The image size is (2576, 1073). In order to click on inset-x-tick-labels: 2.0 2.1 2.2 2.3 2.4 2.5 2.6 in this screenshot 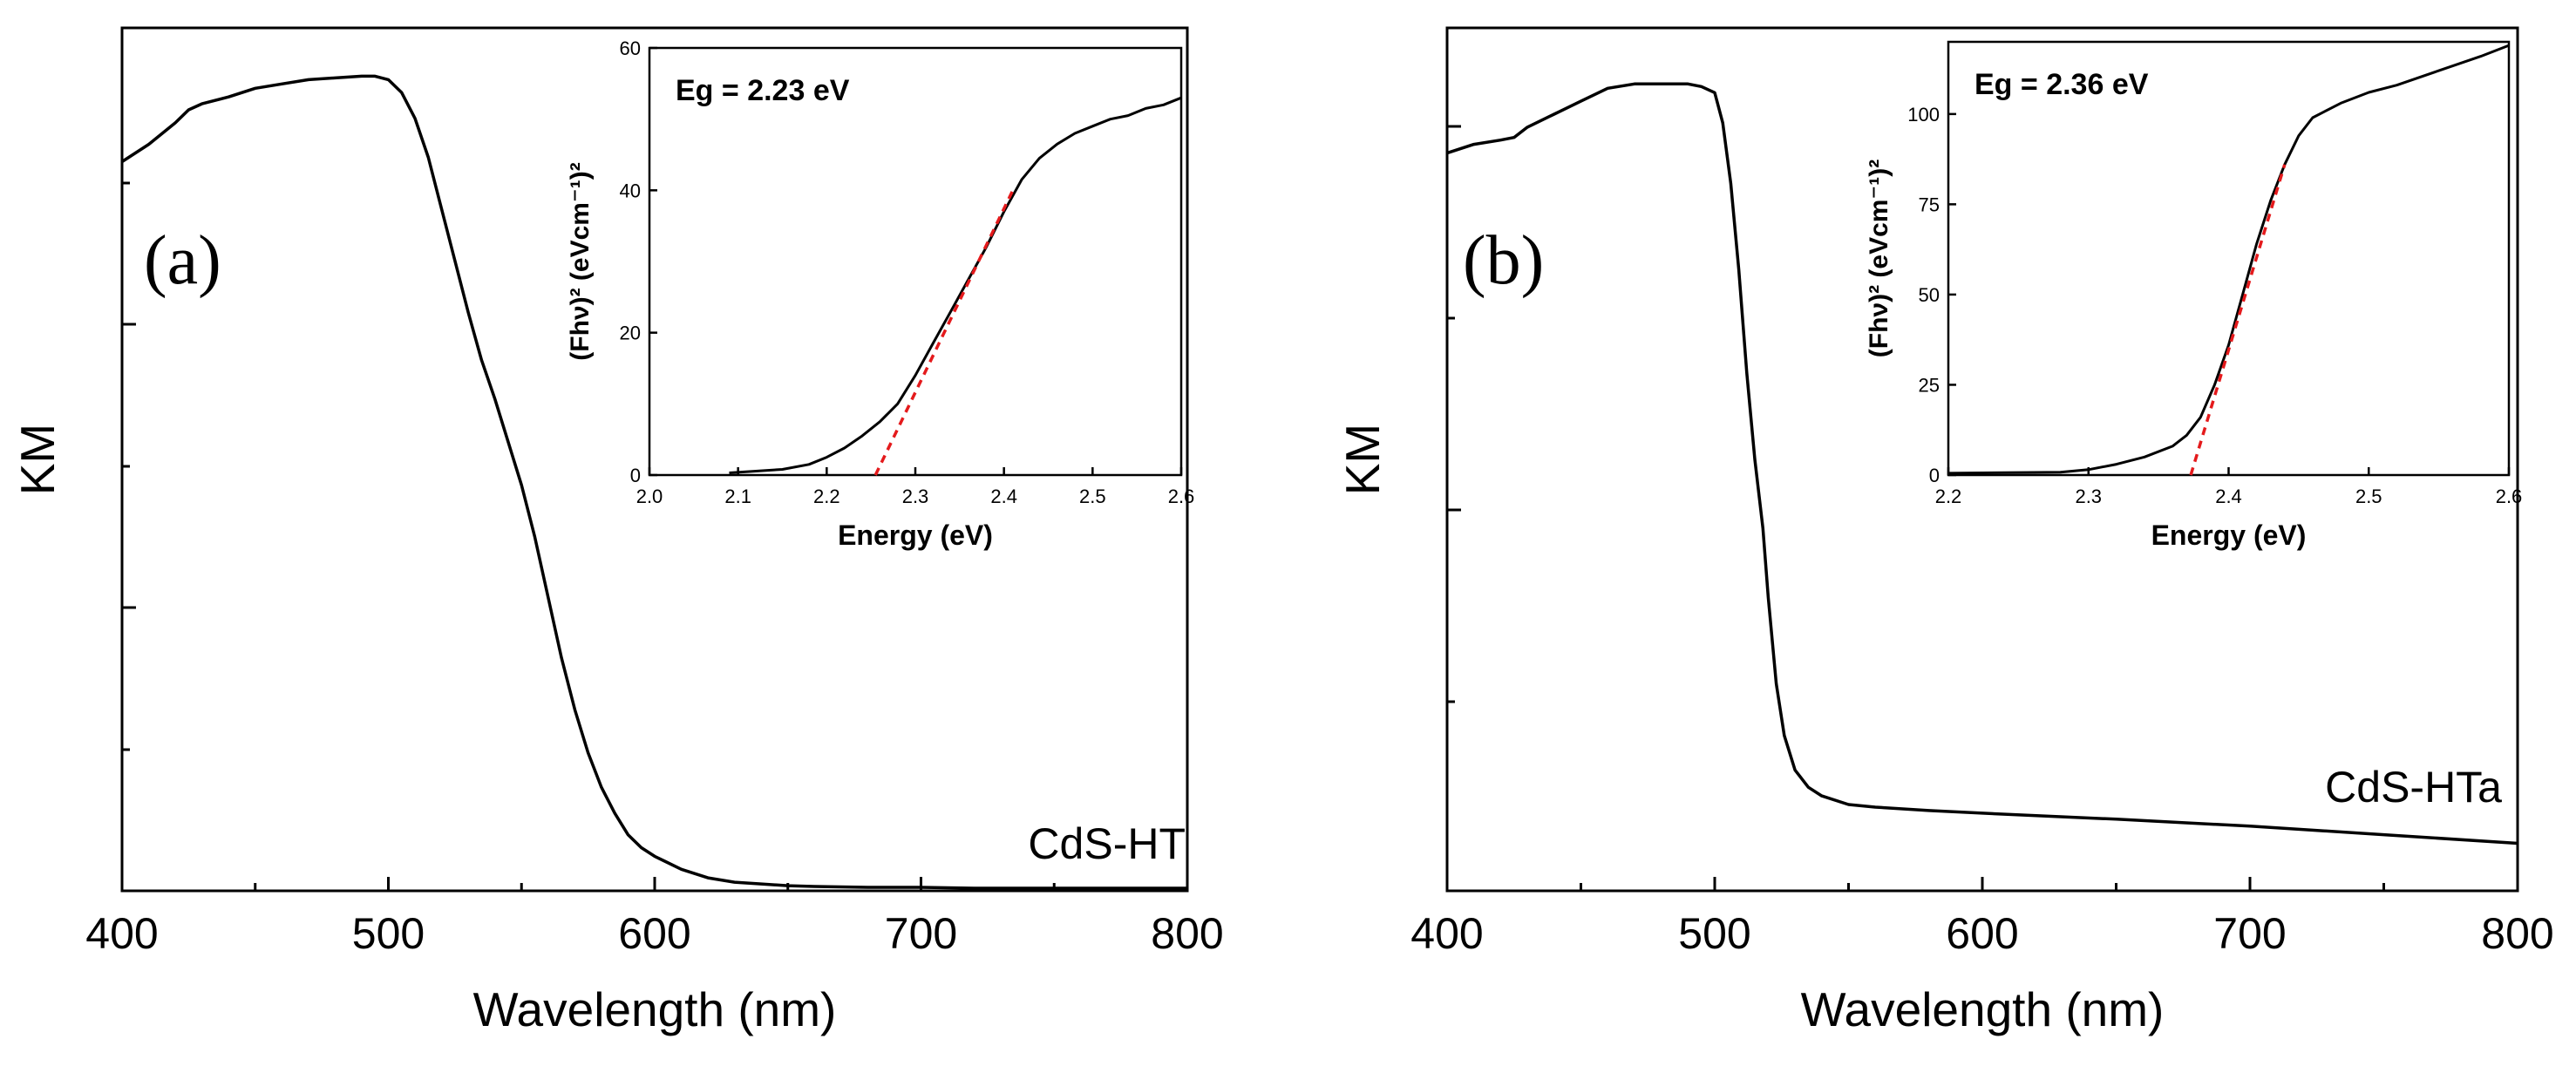, I will do `click(916, 497)`.